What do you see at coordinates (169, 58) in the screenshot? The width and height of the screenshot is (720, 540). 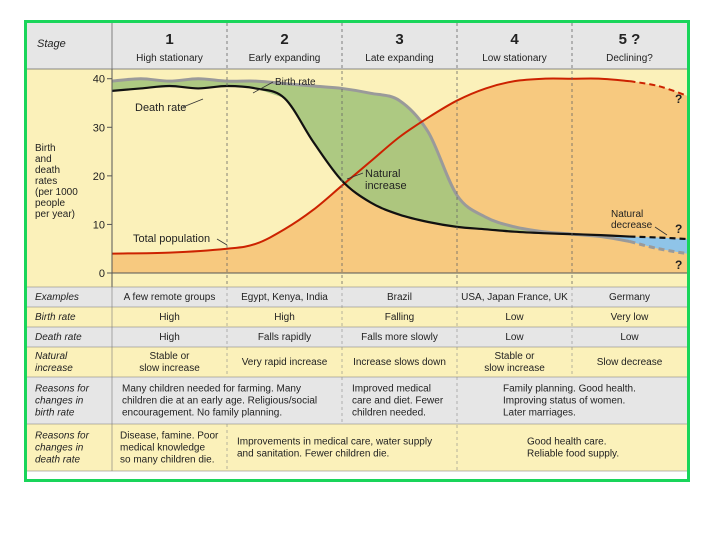 I see `stage-name: High stationary` at bounding box center [169, 58].